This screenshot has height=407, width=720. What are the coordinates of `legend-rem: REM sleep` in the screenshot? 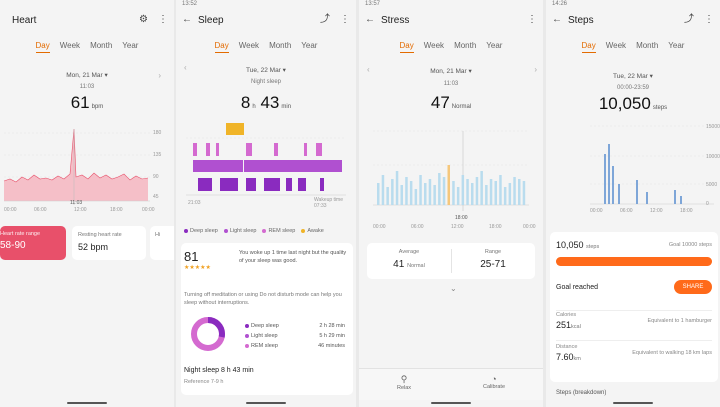 It's located at (278, 231).